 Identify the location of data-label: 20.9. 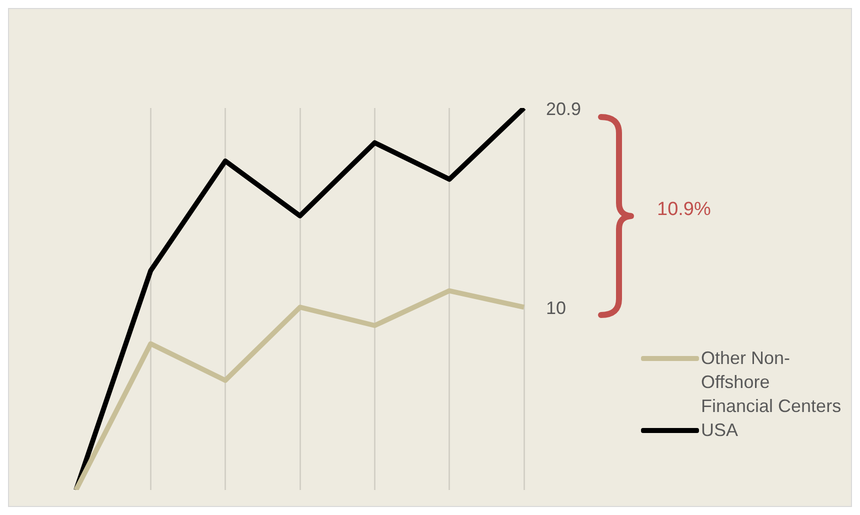
(564, 108).